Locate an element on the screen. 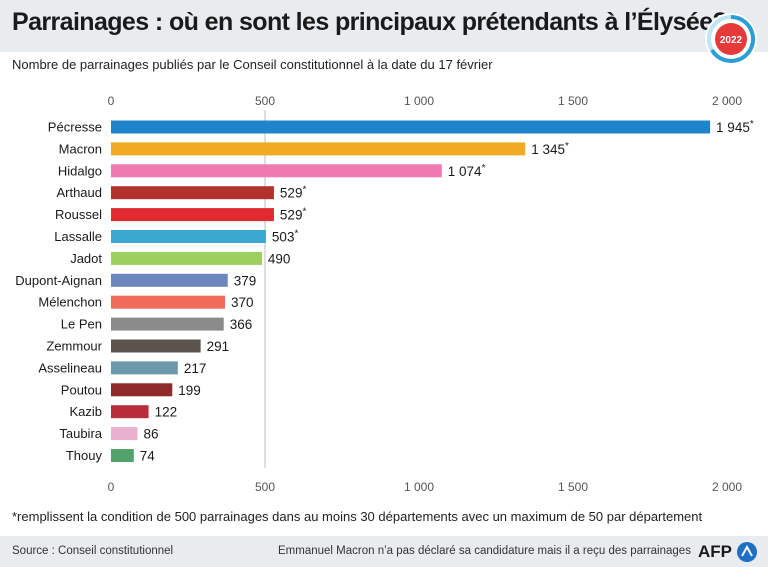 The image size is (768, 567). category-label: Dupont-Aignan is located at coordinates (58, 280).